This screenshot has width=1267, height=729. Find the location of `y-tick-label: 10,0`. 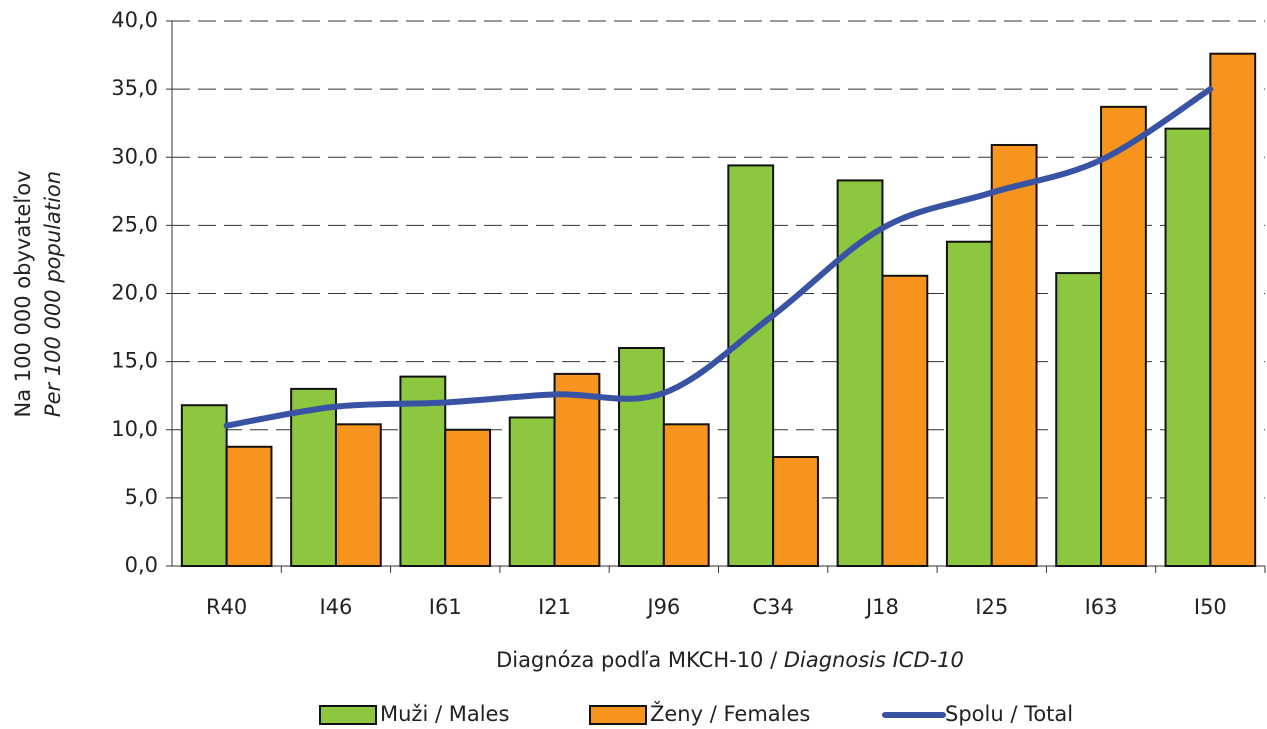

y-tick-label: 10,0 is located at coordinates (134, 429).